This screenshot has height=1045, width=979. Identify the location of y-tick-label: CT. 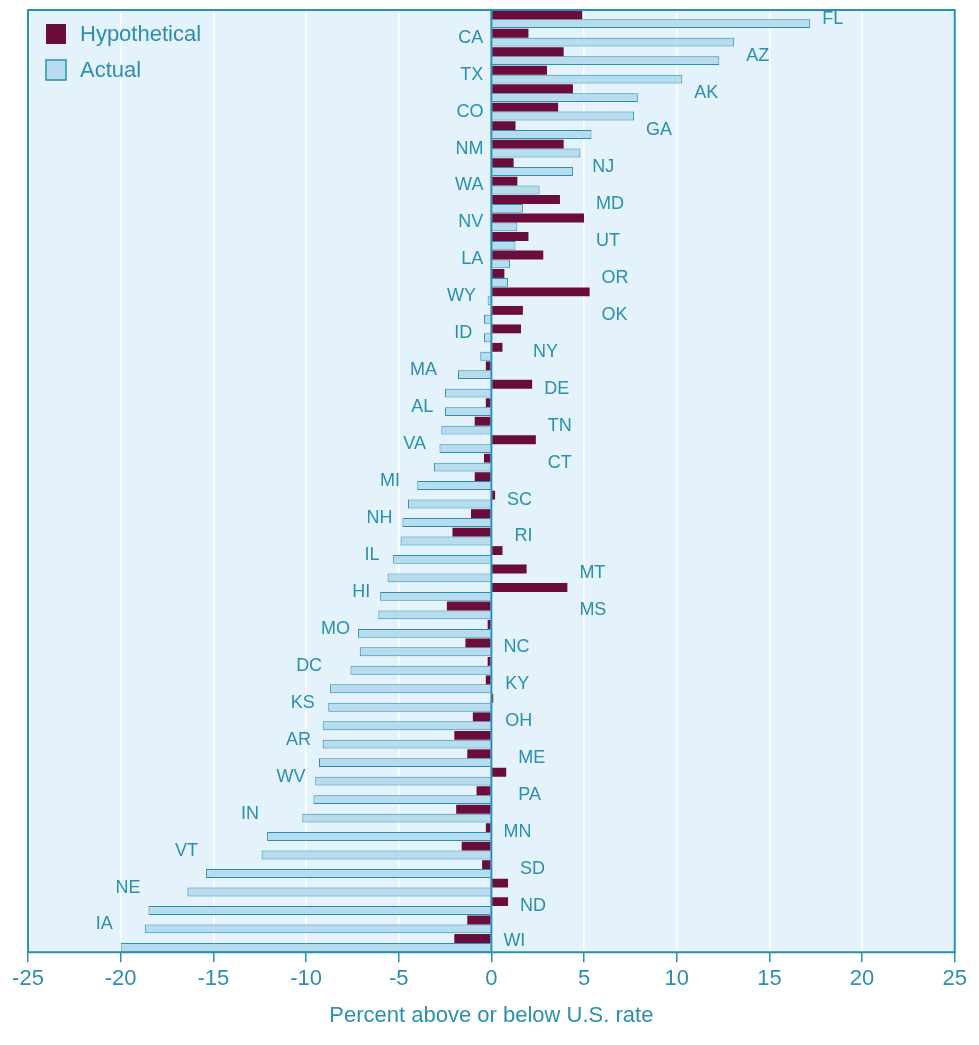
(559, 461).